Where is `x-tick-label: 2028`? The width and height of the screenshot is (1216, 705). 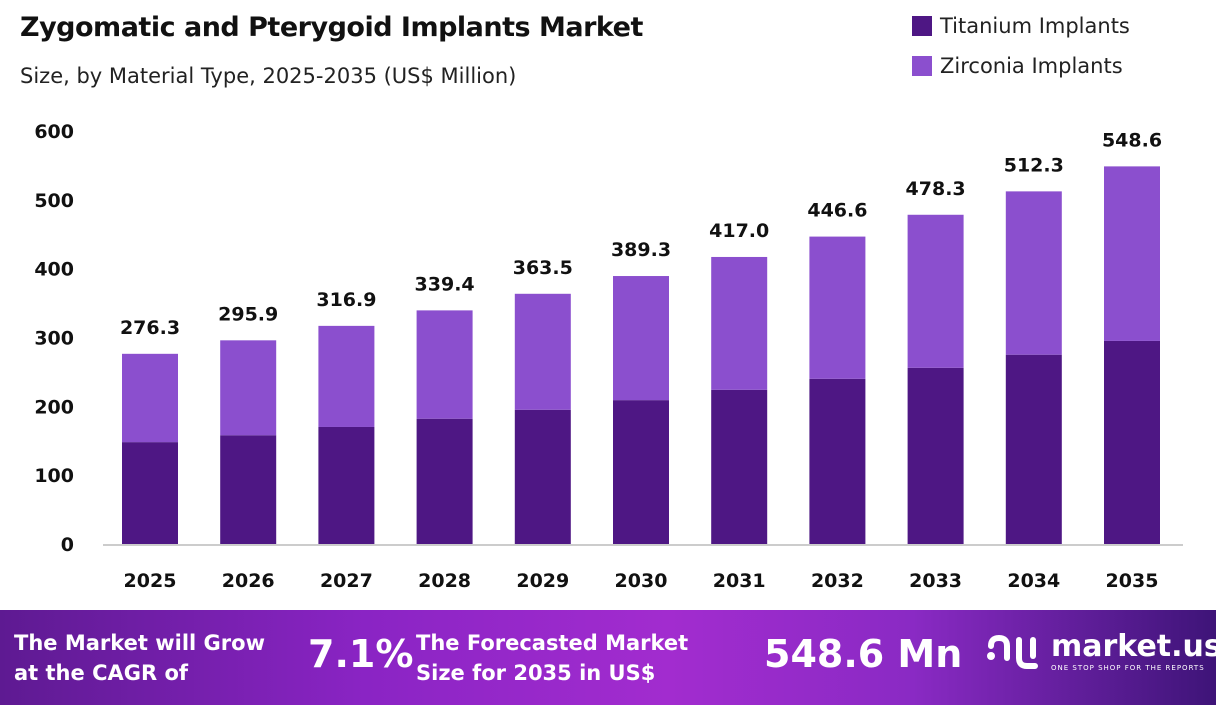 x-tick-label: 2028 is located at coordinates (444, 581).